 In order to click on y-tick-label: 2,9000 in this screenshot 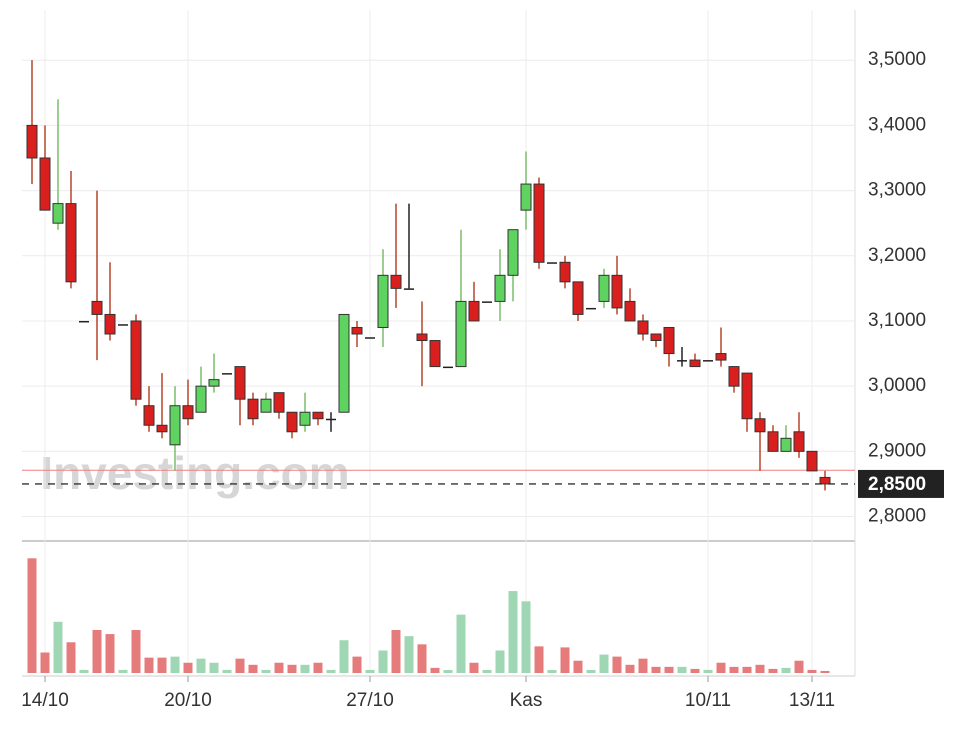, I will do `click(897, 450)`.